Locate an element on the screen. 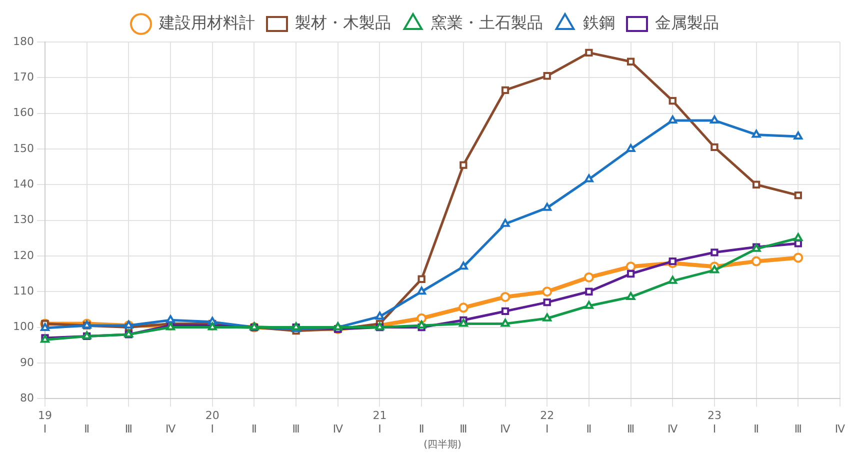  y-tick-label: 180 is located at coordinates (23, 41).